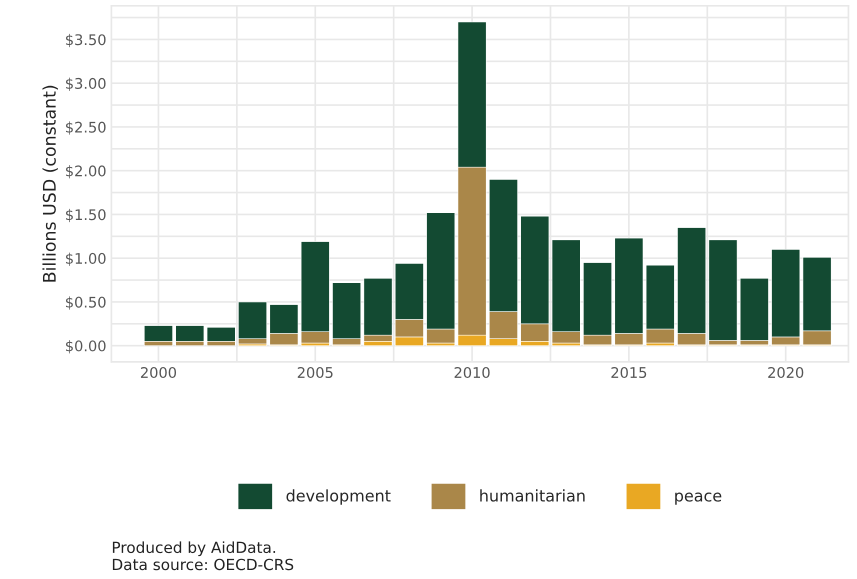 Image resolution: width=857 pixels, height=579 pixels. I want to click on y-tick-label: $3.50, so click(86, 41).